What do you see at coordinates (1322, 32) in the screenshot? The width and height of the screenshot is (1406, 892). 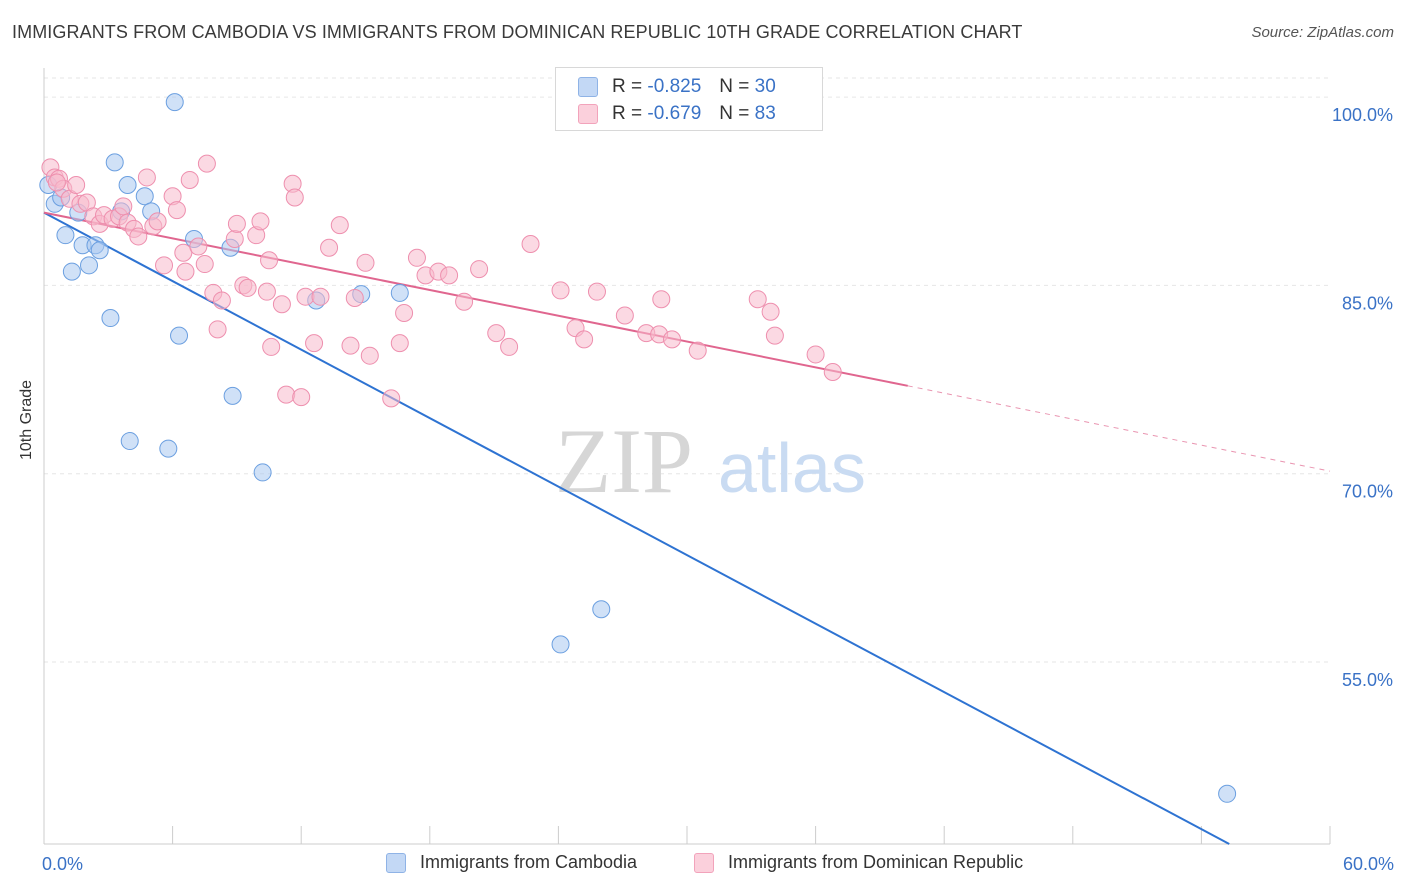 I see `source-label: Source: ZipAtlas.com` at bounding box center [1322, 32].